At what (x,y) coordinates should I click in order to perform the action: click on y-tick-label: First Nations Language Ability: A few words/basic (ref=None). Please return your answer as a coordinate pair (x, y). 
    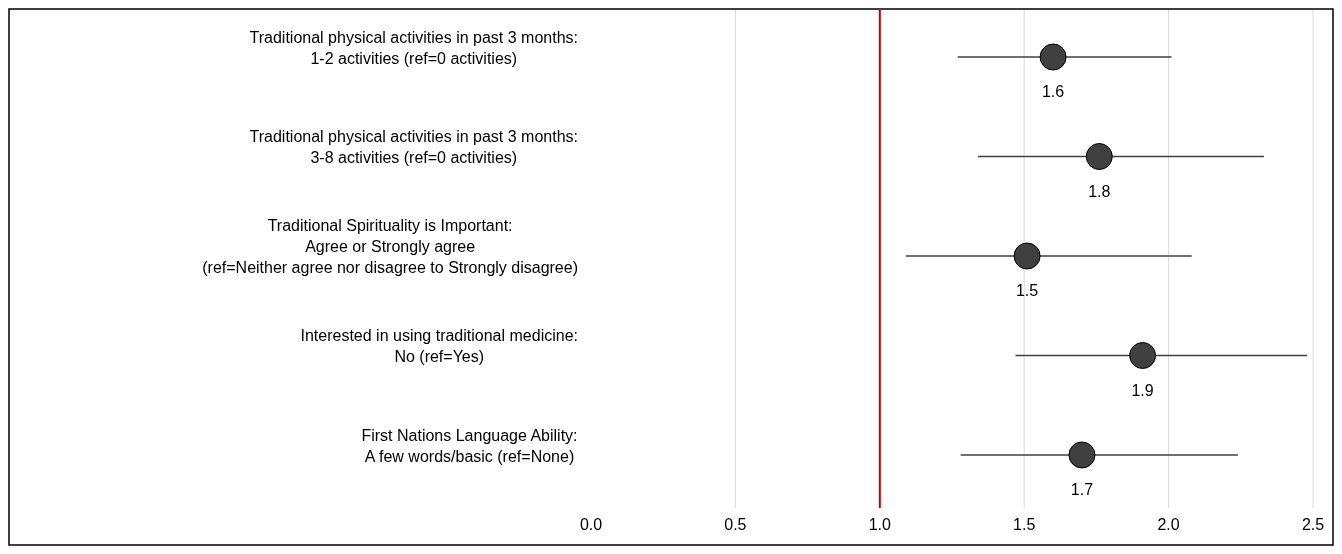
    Looking at the image, I should click on (469, 445).